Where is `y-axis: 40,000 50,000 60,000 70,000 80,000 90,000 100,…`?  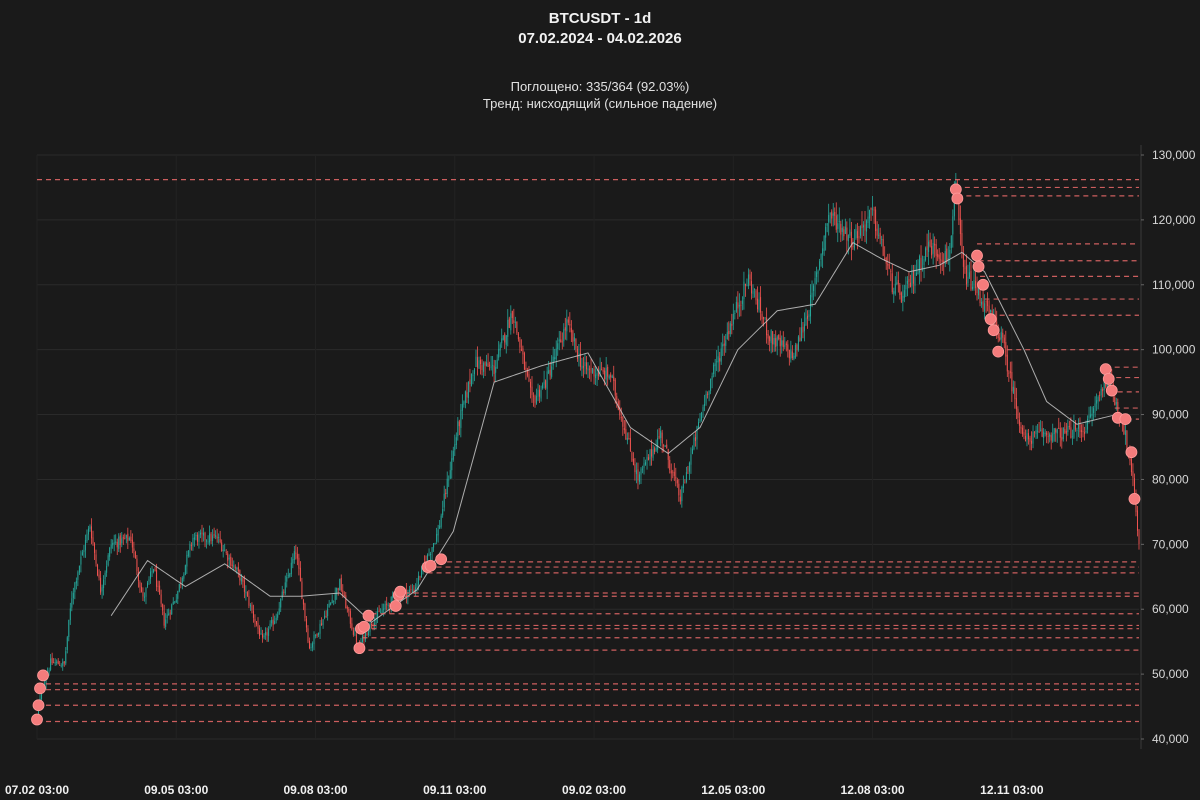 y-axis: 40,000 50,000 60,000 70,000 80,000 90,000 100,… is located at coordinates (1168, 447).